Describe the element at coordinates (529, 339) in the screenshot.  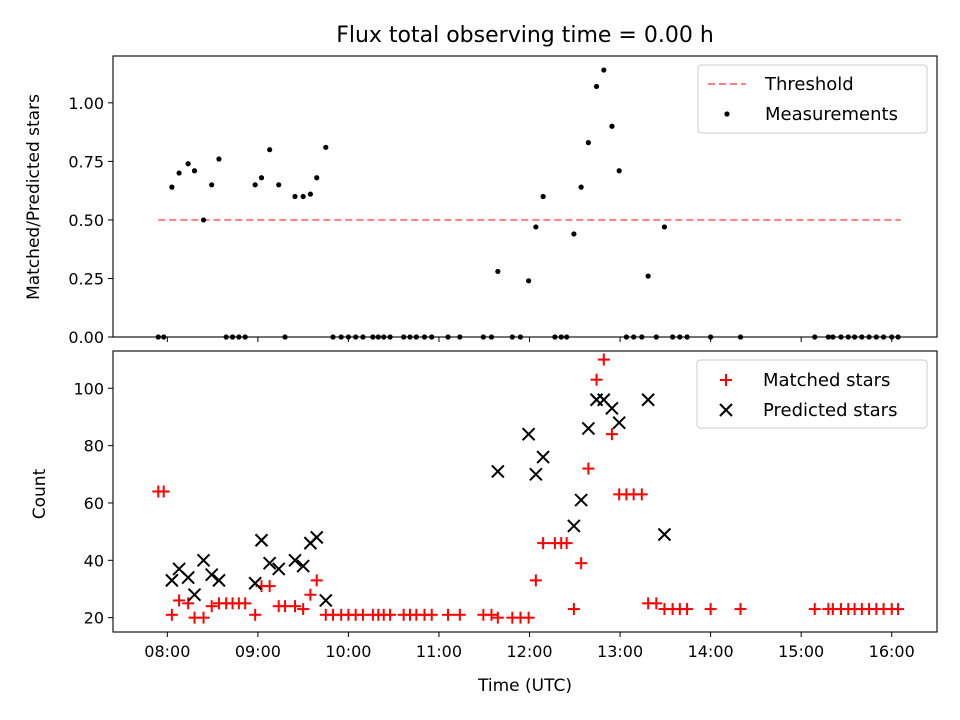
I see `ratio-x-axis-ticks` at that location.